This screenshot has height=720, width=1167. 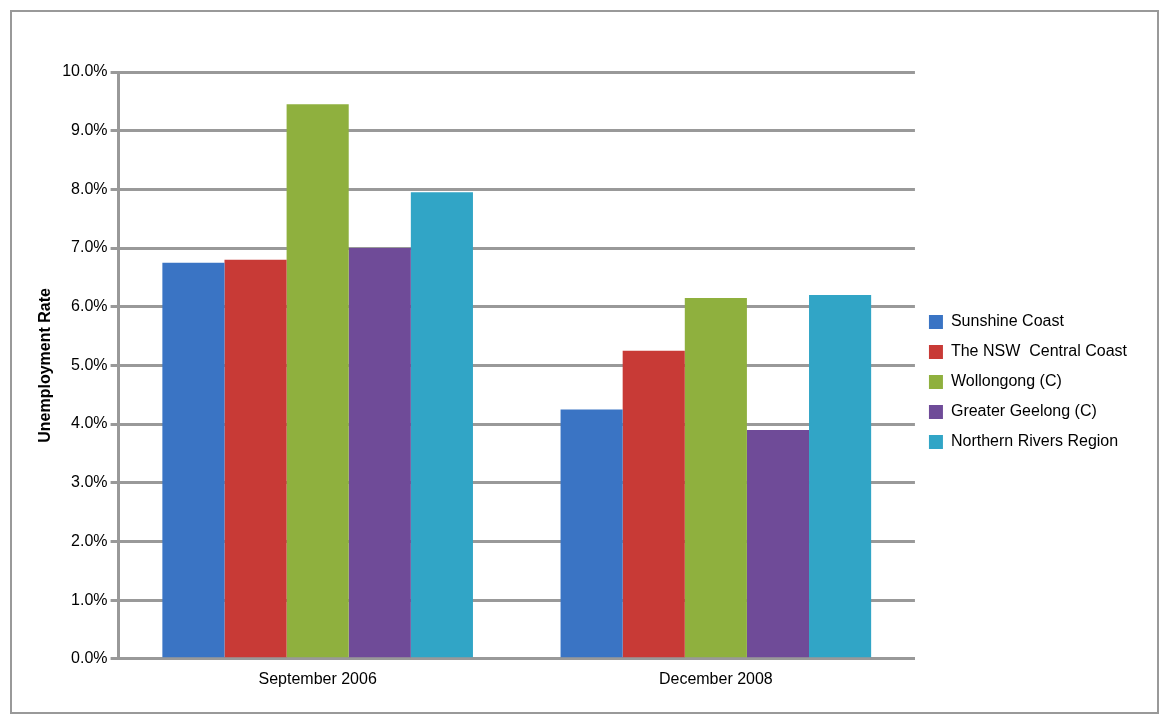 I want to click on y-tick-label: 0.0%, so click(x=89, y=658).